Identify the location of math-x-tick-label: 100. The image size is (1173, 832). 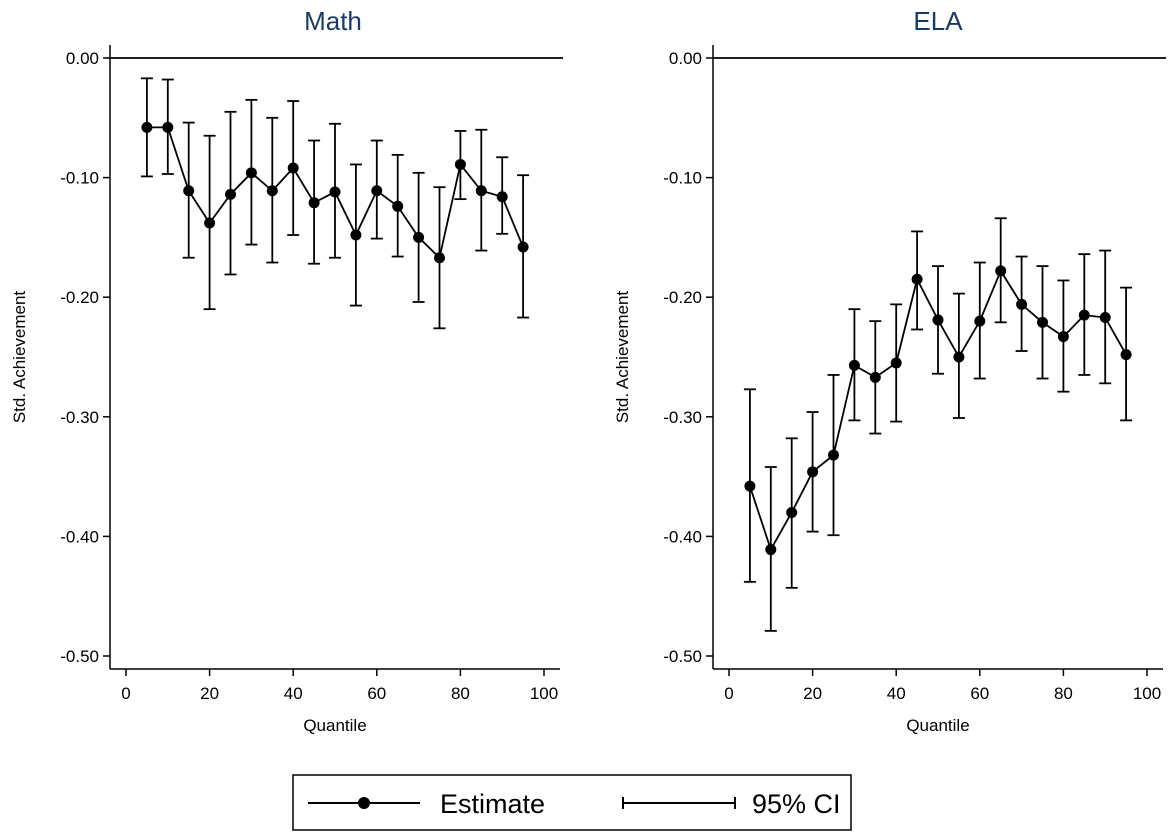
(544, 693).